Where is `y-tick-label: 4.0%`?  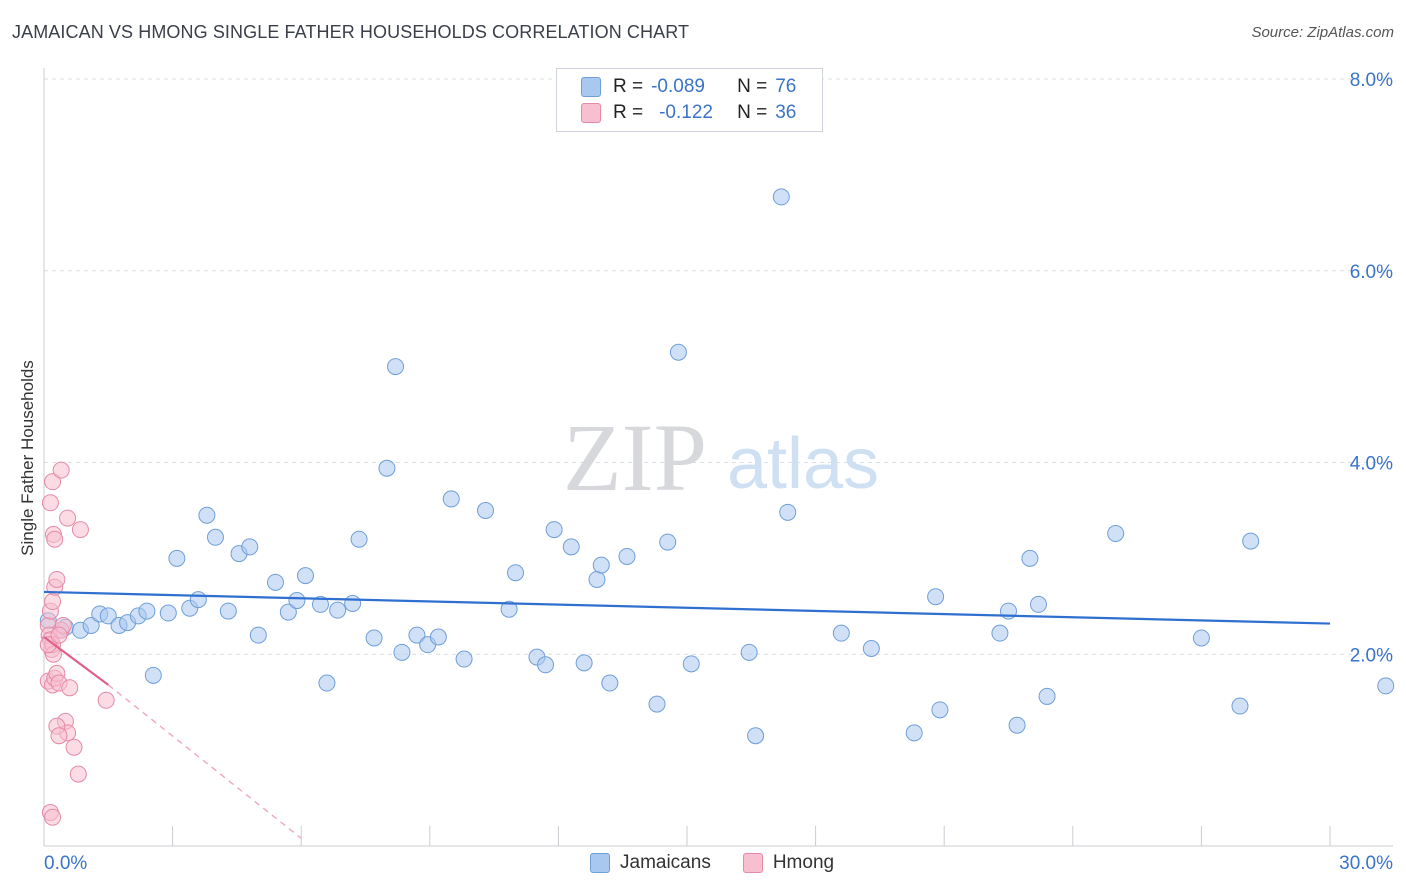 y-tick-label: 4.0% is located at coordinates (1371, 464).